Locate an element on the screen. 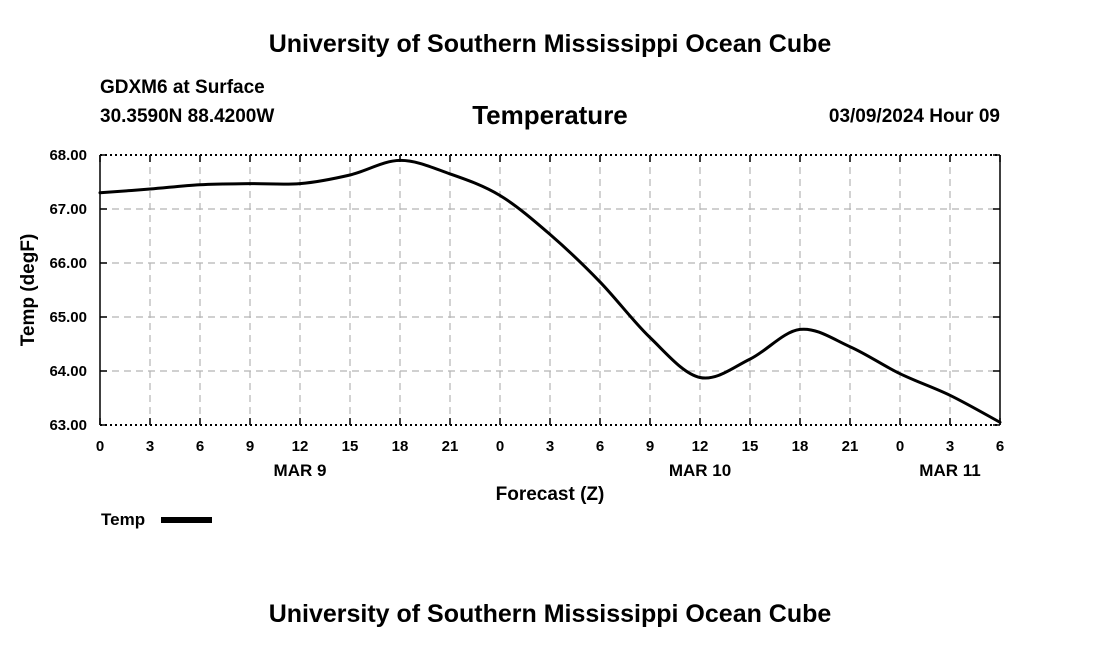  legend-label: Temp is located at coordinates (123, 519).